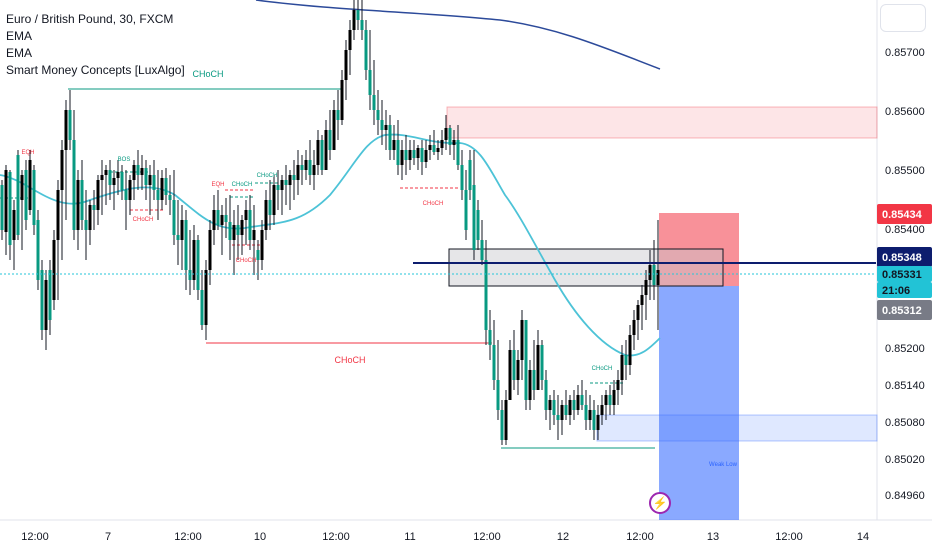 The width and height of the screenshot is (932, 550). What do you see at coordinates (217, 185) in the screenshot?
I see `structure-label: EQH` at bounding box center [217, 185].